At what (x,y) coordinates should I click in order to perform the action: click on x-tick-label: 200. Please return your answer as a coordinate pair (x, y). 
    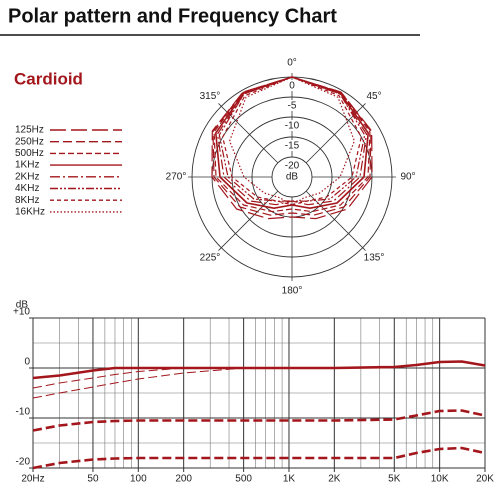
    Looking at the image, I should click on (183, 479).